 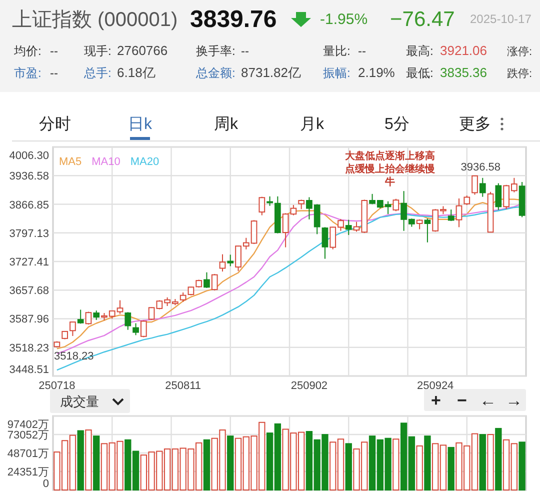 What do you see at coordinates (29, 205) in the screenshot?
I see `y-tick-label: 3866.85` at bounding box center [29, 205].